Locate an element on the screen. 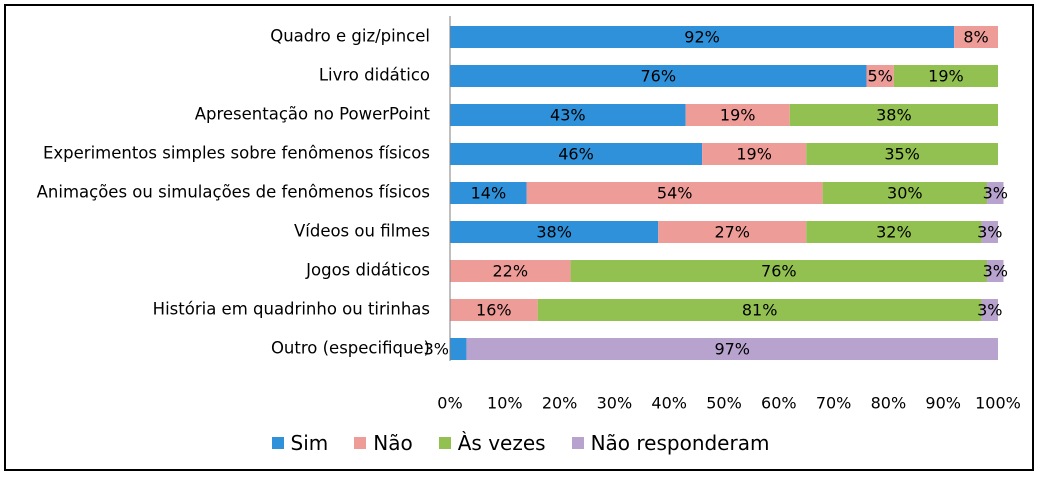 The height and width of the screenshot is (480, 1041). data-label: 43% is located at coordinates (568, 115).